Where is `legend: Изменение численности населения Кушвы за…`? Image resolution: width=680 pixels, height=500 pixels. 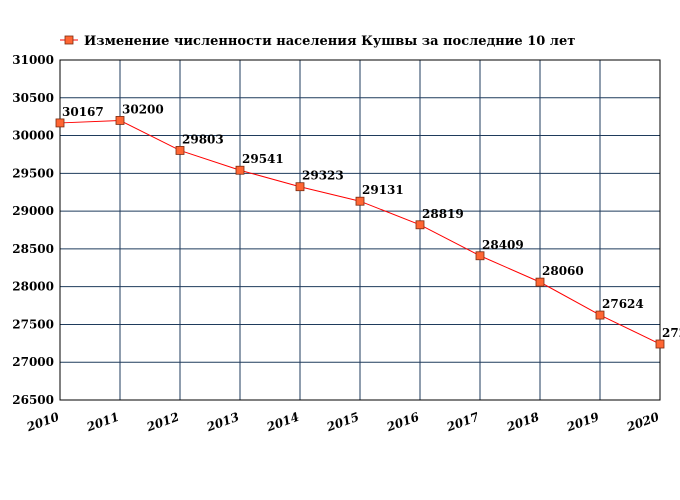 legend: Изменение численности населения Кушвы за… is located at coordinates (317, 41).